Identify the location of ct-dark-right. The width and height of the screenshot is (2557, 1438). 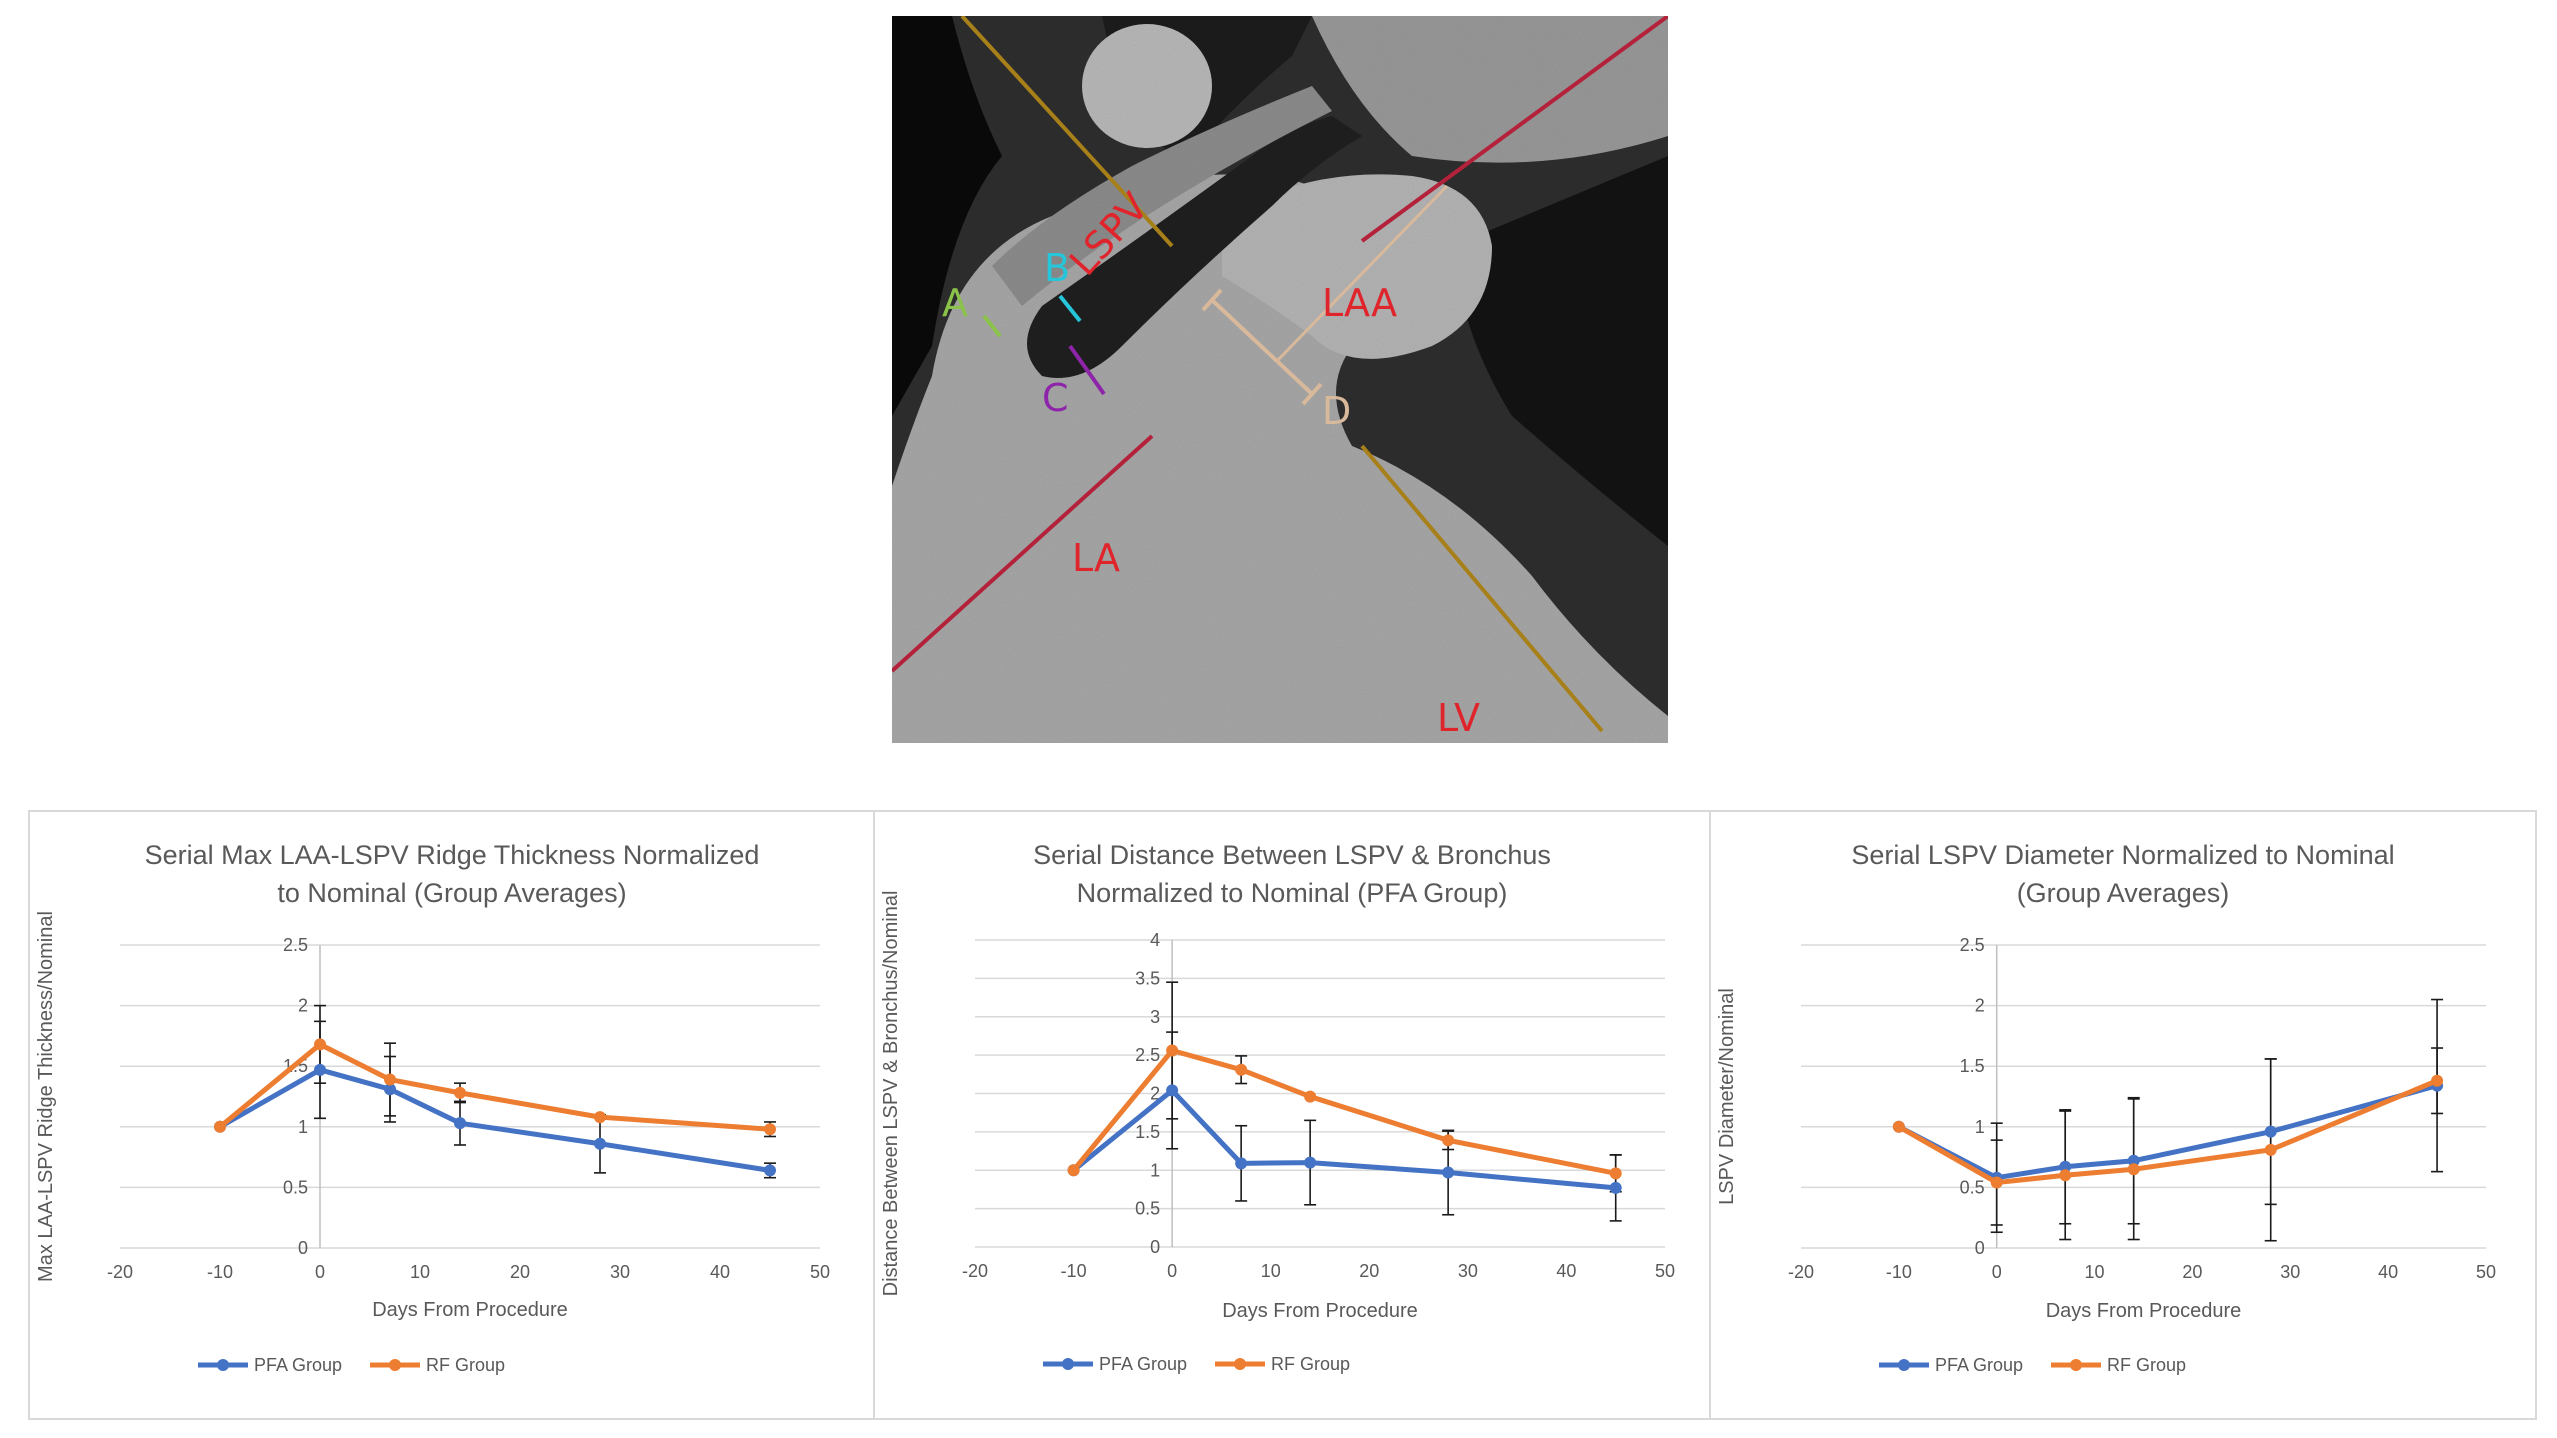
(1560, 351).